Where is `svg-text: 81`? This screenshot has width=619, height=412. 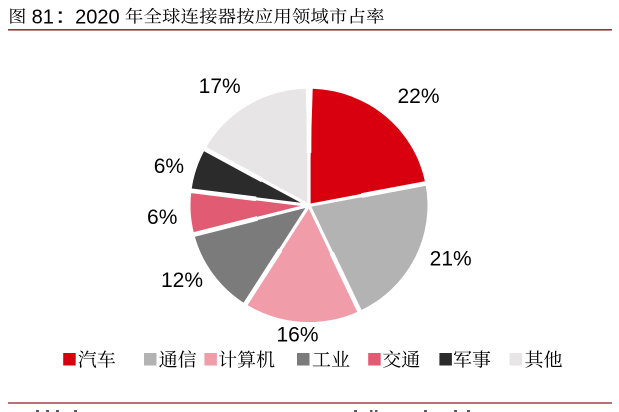 svg-text: 81 is located at coordinates (43, 17).